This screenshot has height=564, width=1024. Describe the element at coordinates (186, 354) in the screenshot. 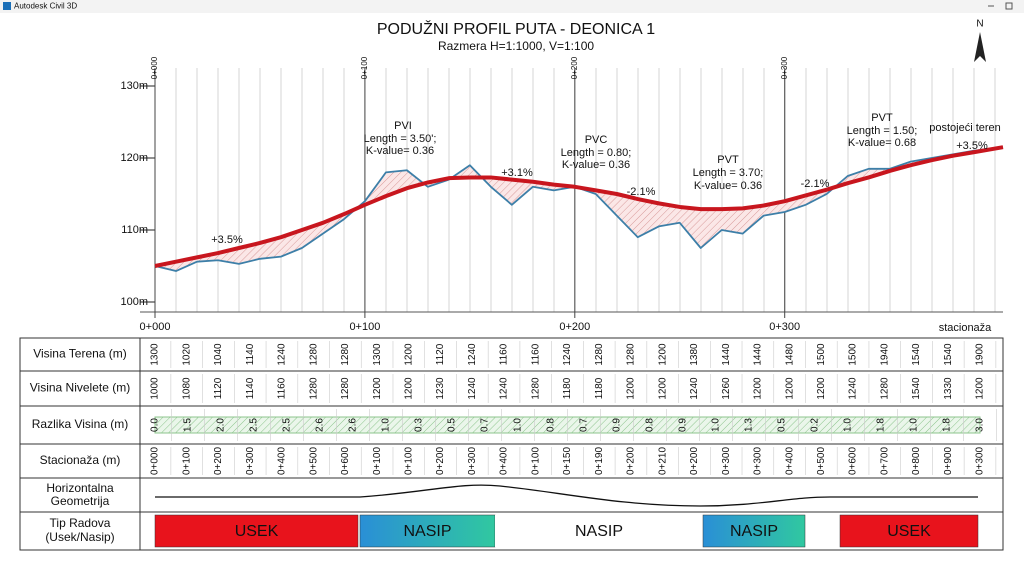

I see `cell: 1020` at that location.